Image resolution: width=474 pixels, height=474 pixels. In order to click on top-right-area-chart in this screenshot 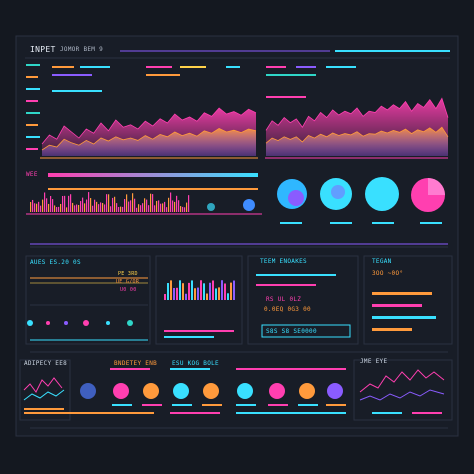, I will do `click(357, 126)`.